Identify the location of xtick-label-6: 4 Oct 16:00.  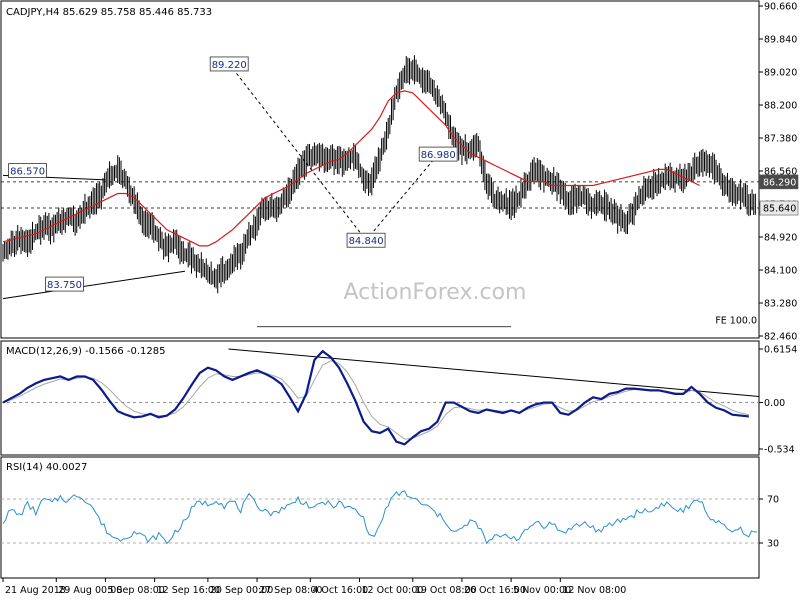
(340, 590).